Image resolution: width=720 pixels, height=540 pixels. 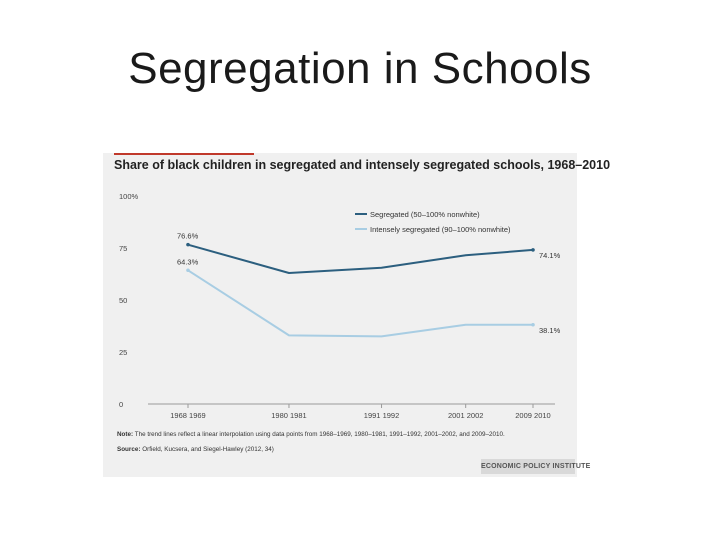 What do you see at coordinates (465, 415) in the screenshot?
I see `x-tick-label: 2001 2002` at bounding box center [465, 415].